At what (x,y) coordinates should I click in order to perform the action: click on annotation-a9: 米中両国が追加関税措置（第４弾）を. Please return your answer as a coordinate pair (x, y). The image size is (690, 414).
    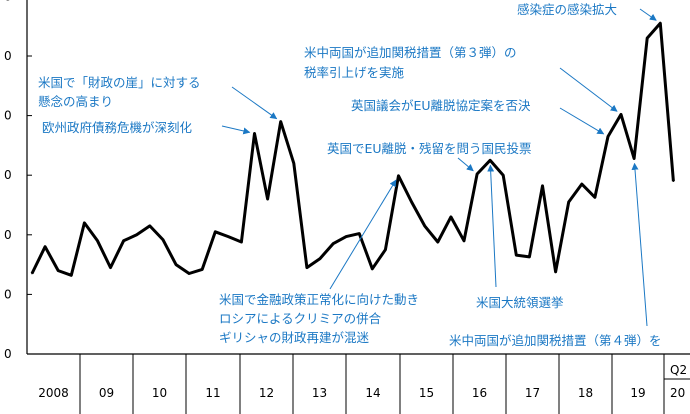
    Looking at the image, I should click on (555, 255).